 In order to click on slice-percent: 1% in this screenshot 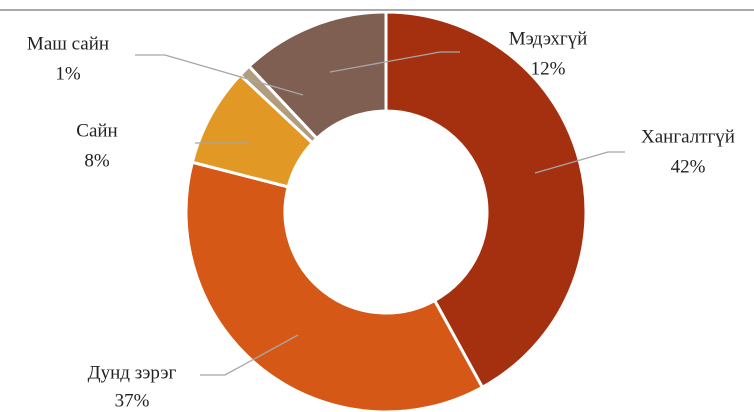, I will do `click(68, 73)`.